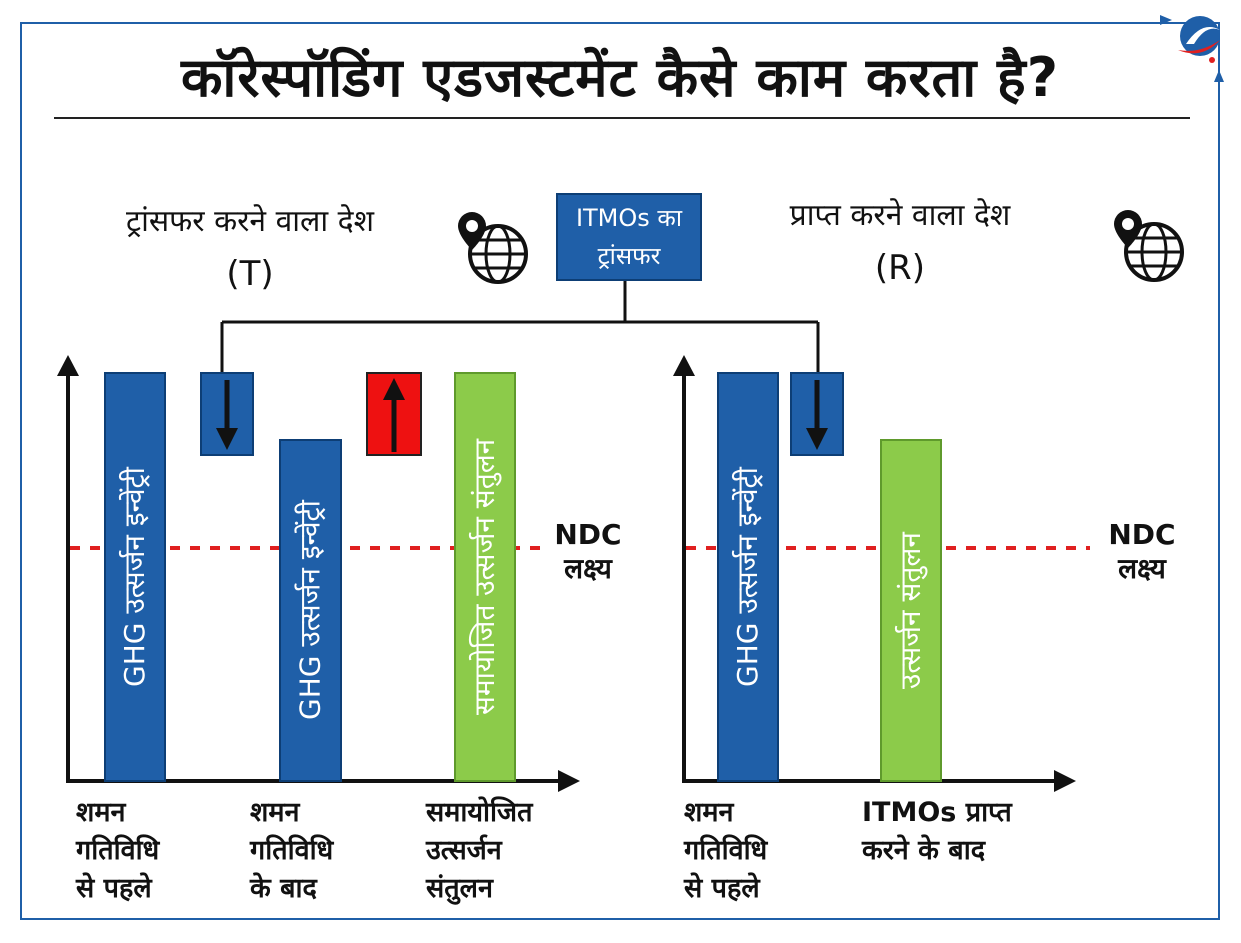  I want to click on left-bar-after: GHG उत्सर्जन इन्वेंट्री, so click(310, 610).